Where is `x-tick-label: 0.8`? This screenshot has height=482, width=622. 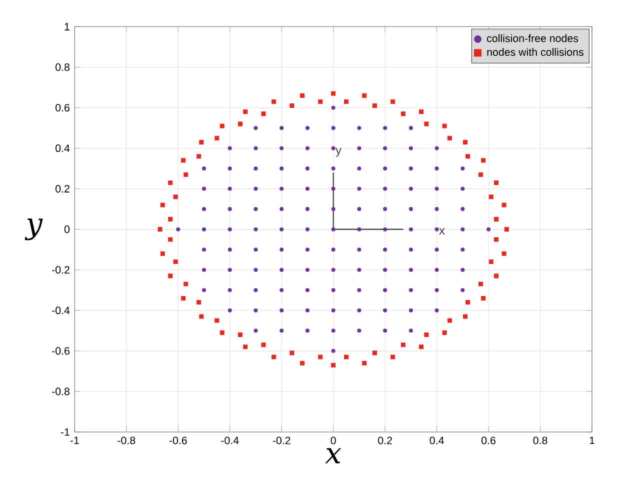
x-tick-label: 0.8 is located at coordinates (540, 440).